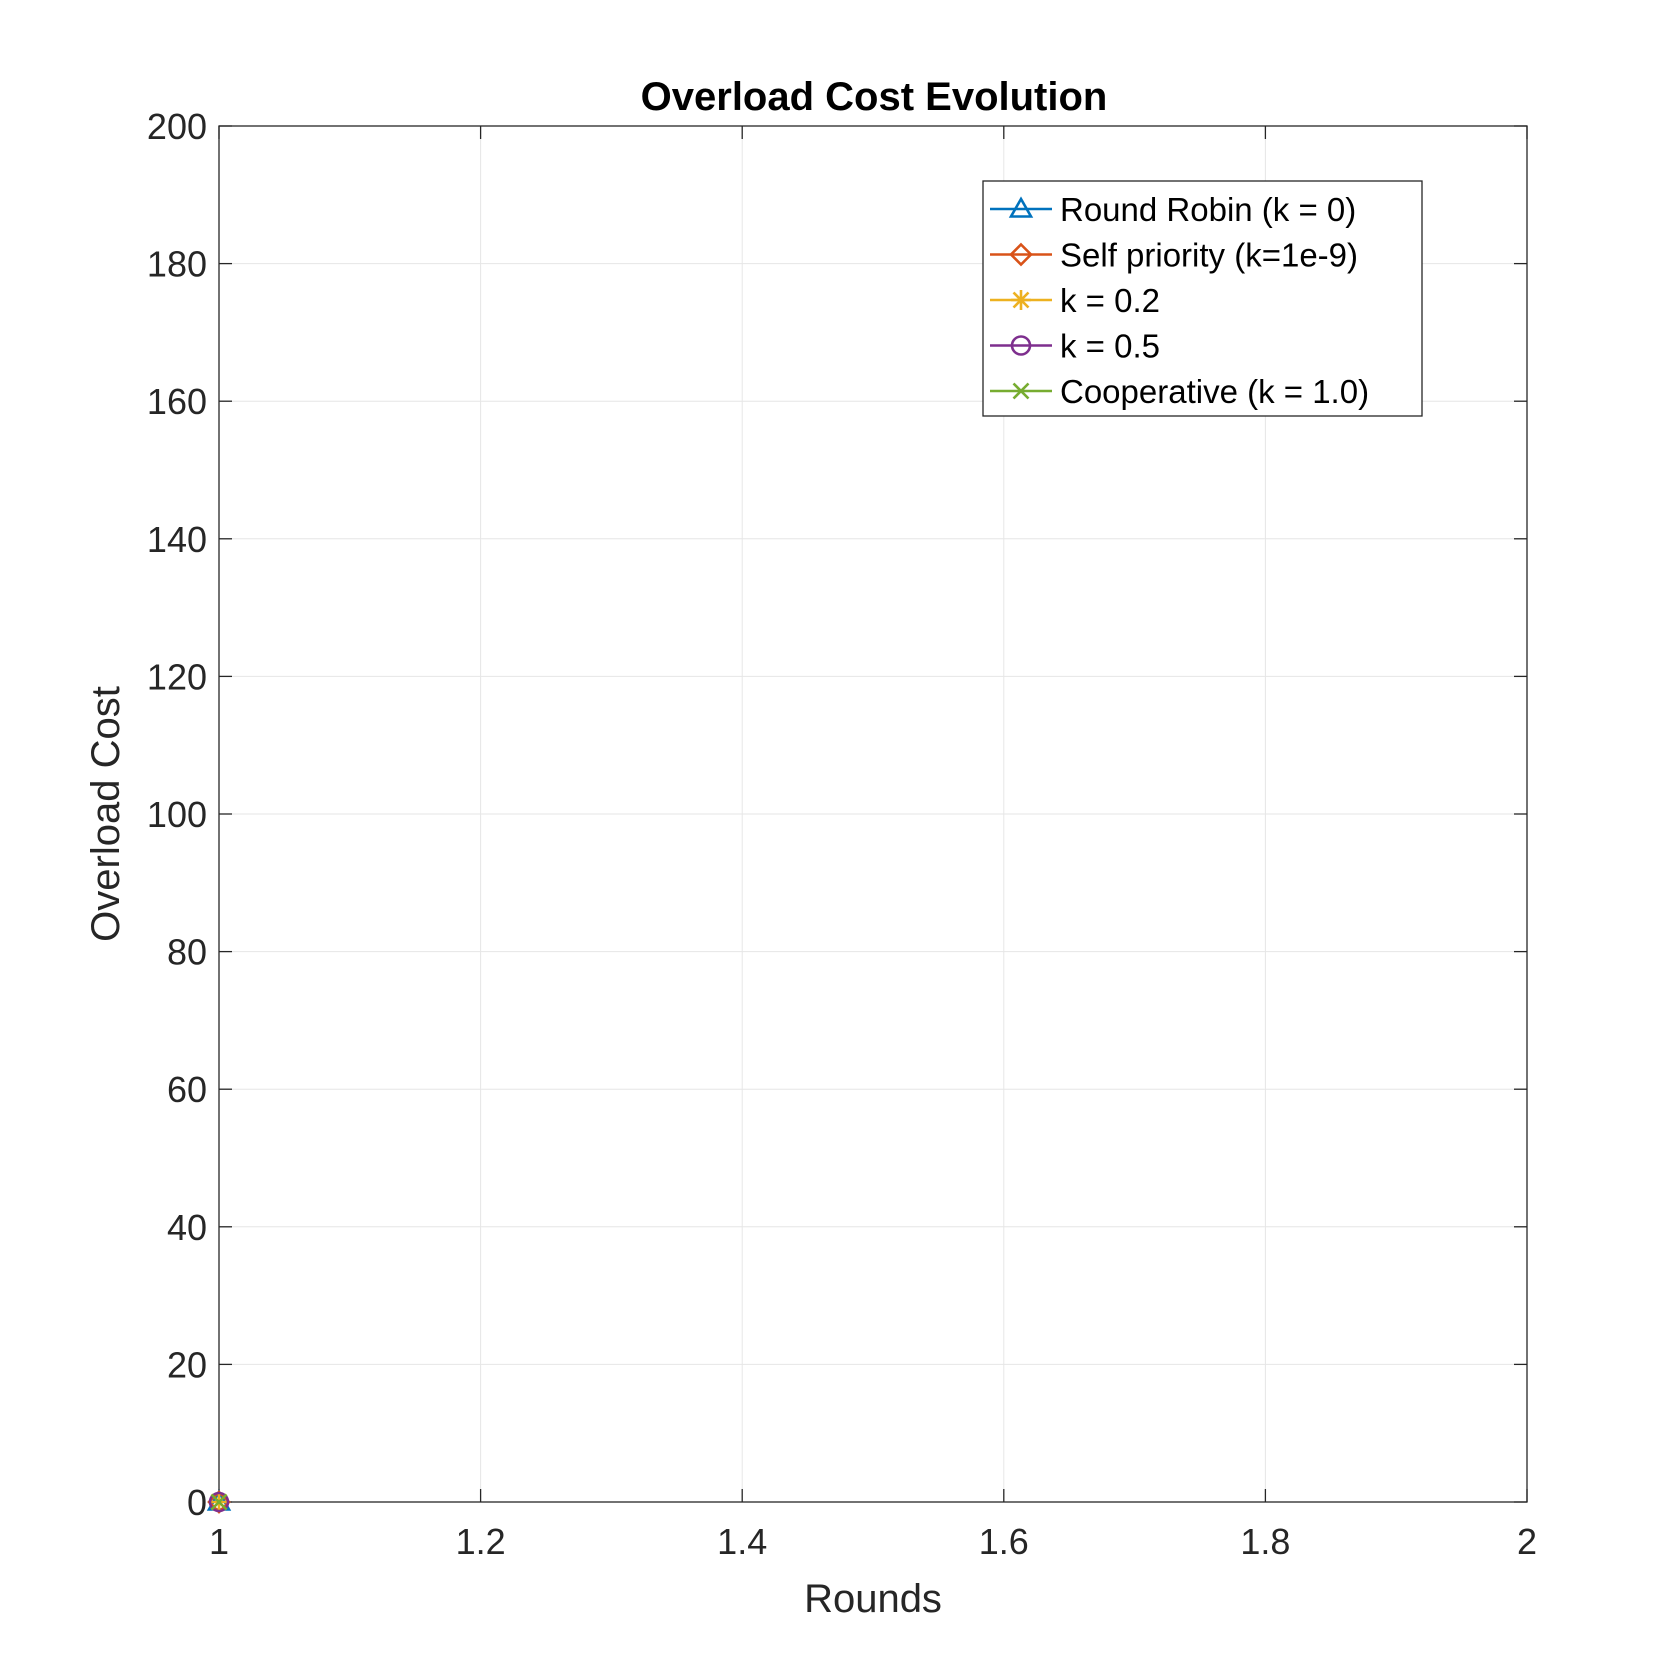 The height and width of the screenshot is (1667, 1667). What do you see at coordinates (187, 952) in the screenshot?
I see `y-tick-label: 80` at bounding box center [187, 952].